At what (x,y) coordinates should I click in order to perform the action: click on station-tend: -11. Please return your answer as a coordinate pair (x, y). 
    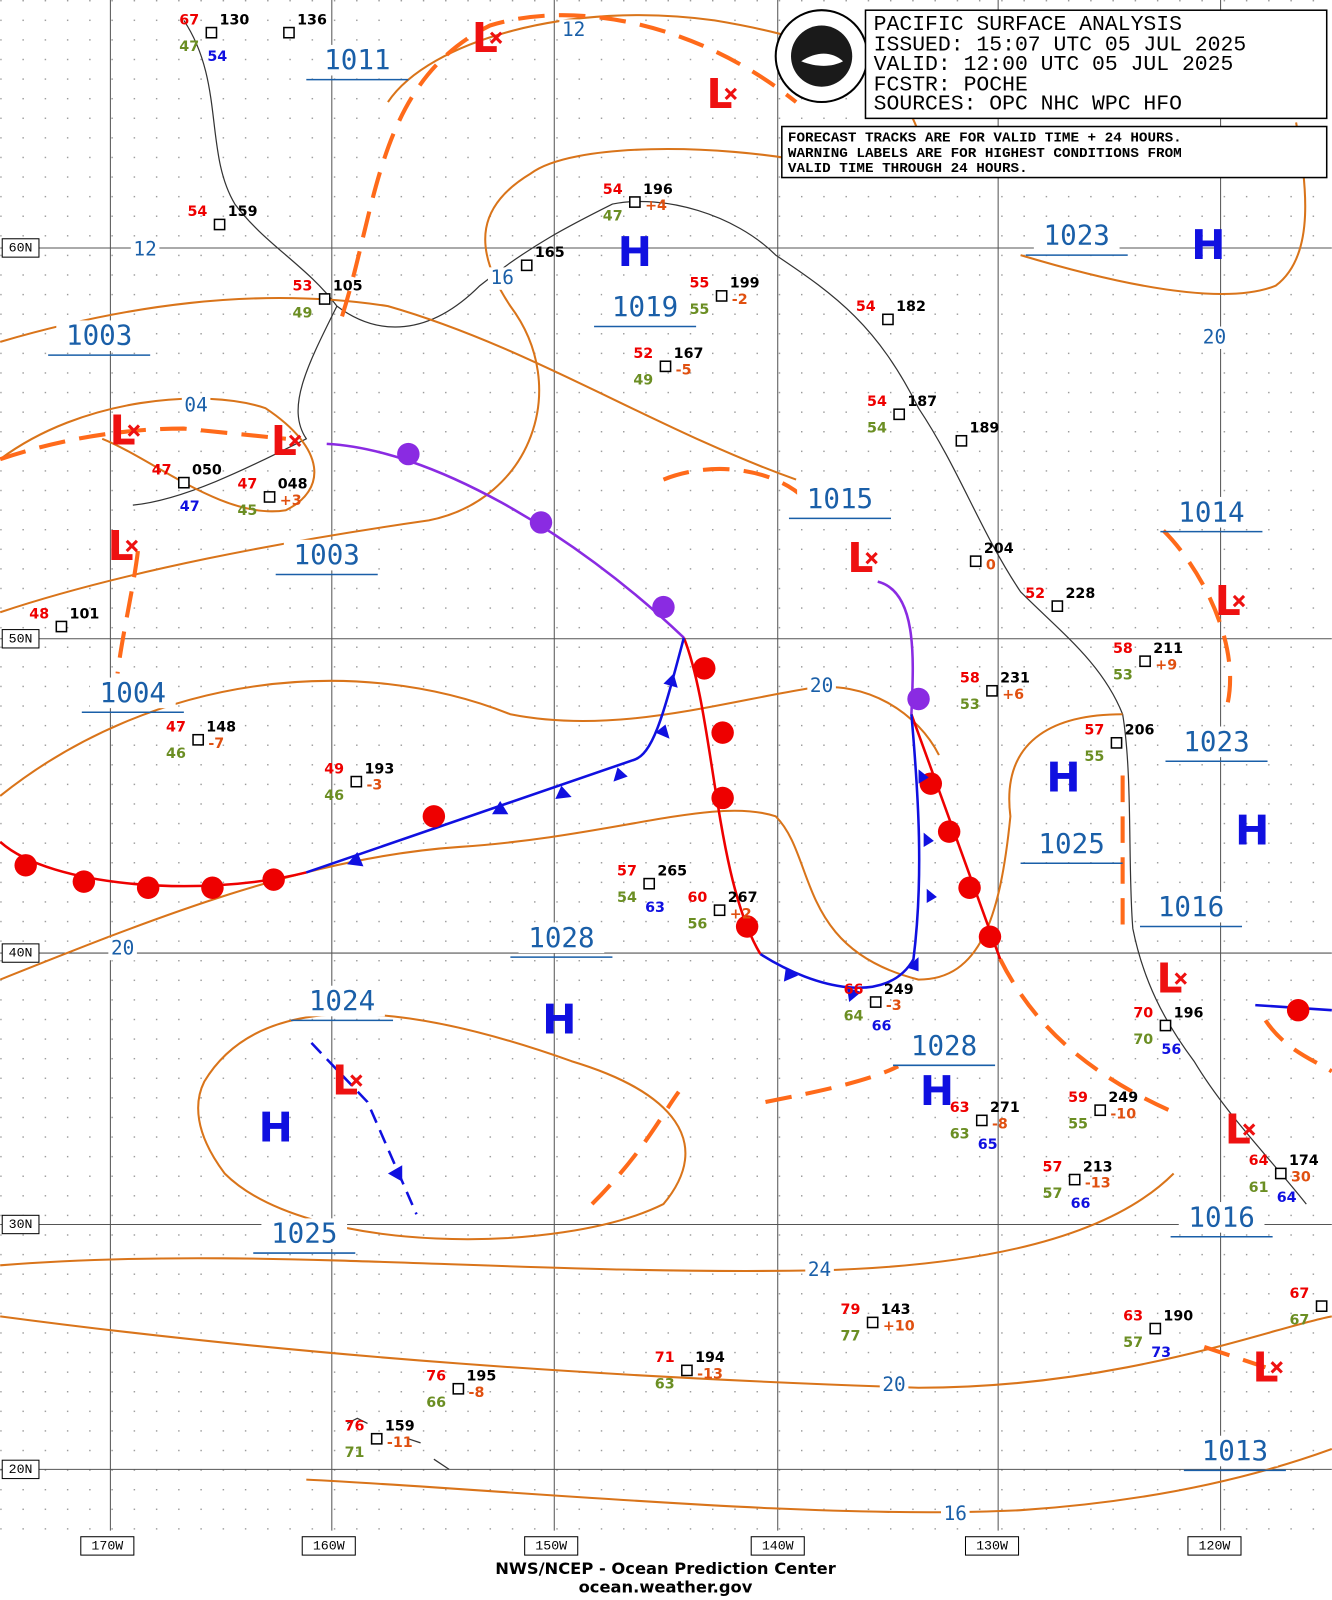
    Looking at the image, I should click on (400, 1443).